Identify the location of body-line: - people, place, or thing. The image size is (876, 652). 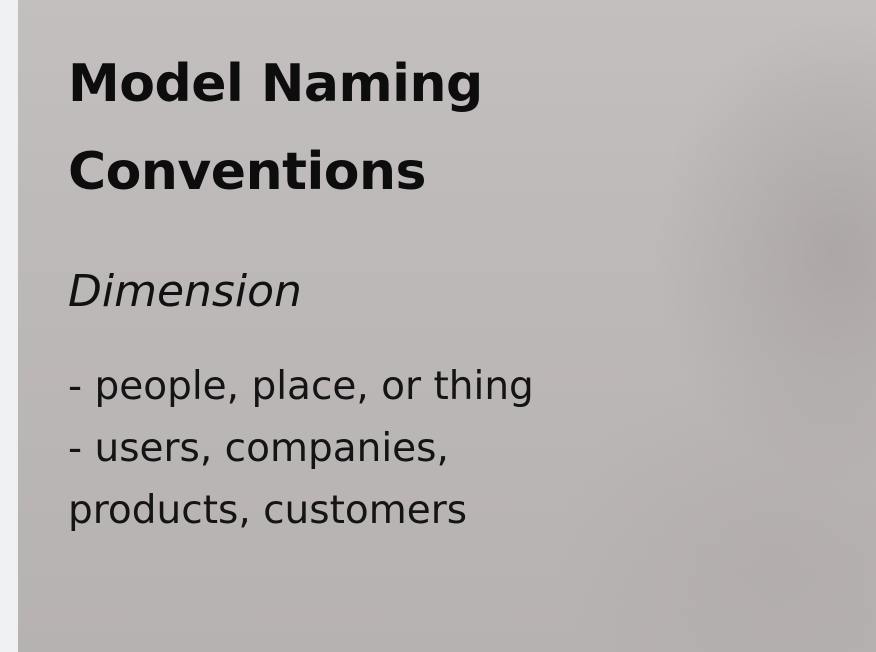
(301, 386).